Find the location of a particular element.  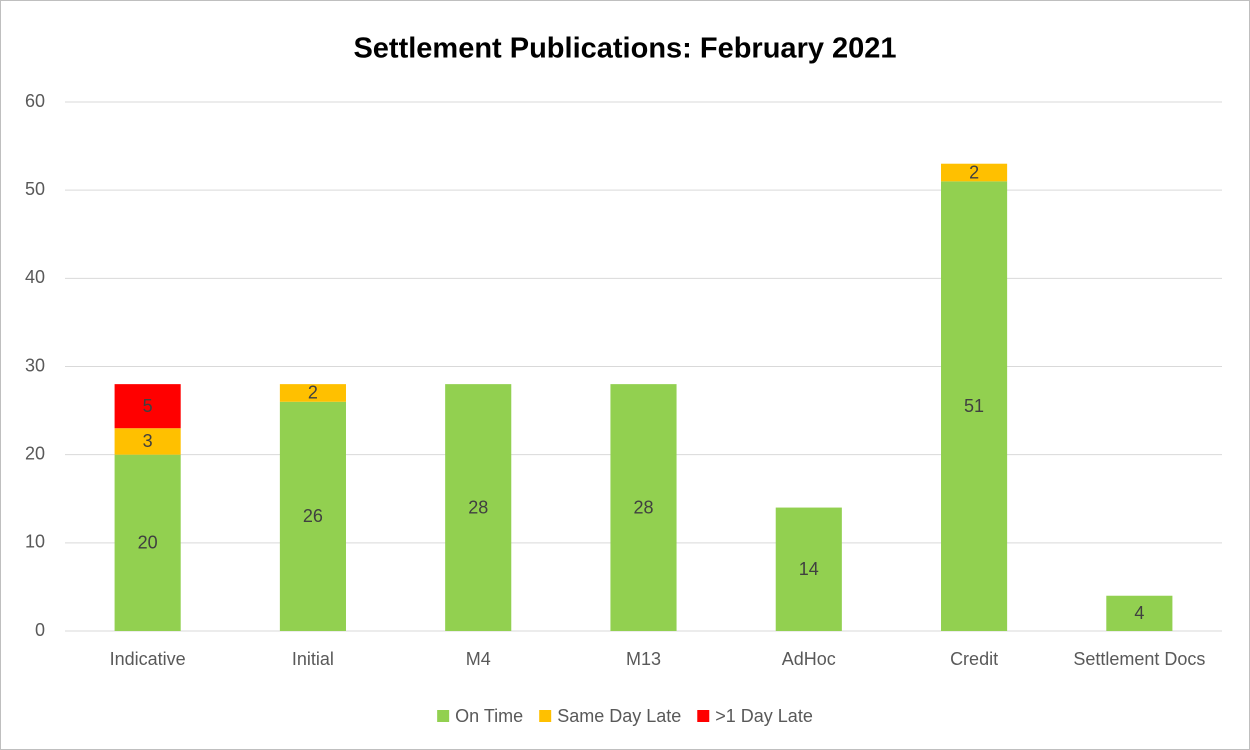

x-tick-label: Initial is located at coordinates (313, 659).